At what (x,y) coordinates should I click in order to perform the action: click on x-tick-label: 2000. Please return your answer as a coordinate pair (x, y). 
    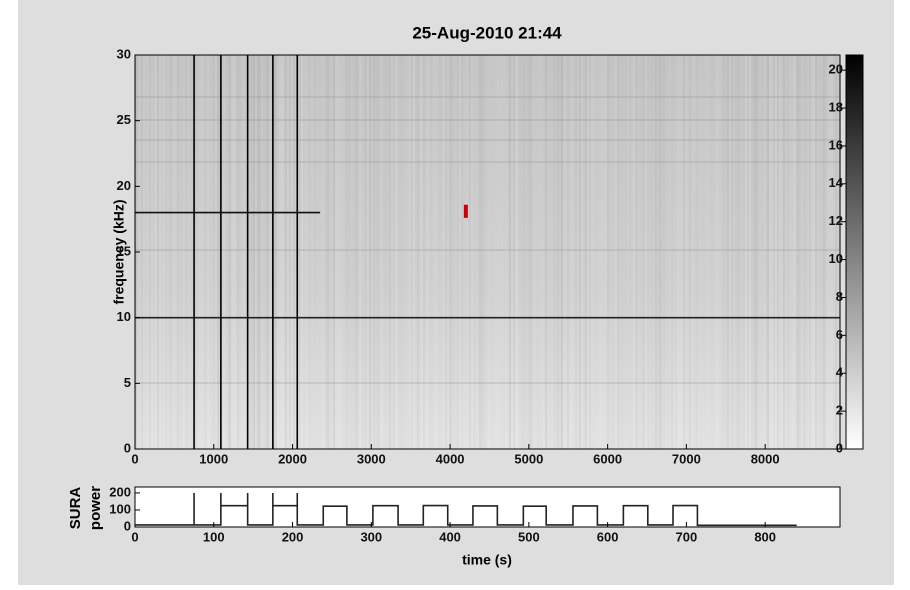
    Looking at the image, I should click on (292, 458).